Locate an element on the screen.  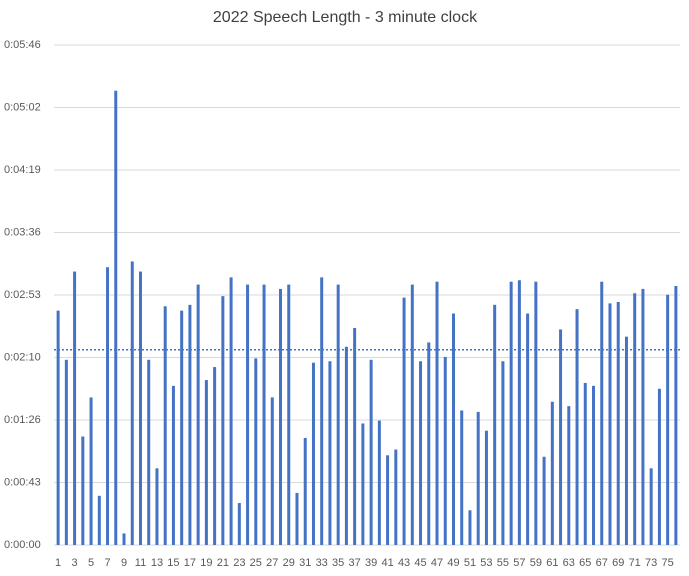
x-tick-label: 41 is located at coordinates (387, 563).